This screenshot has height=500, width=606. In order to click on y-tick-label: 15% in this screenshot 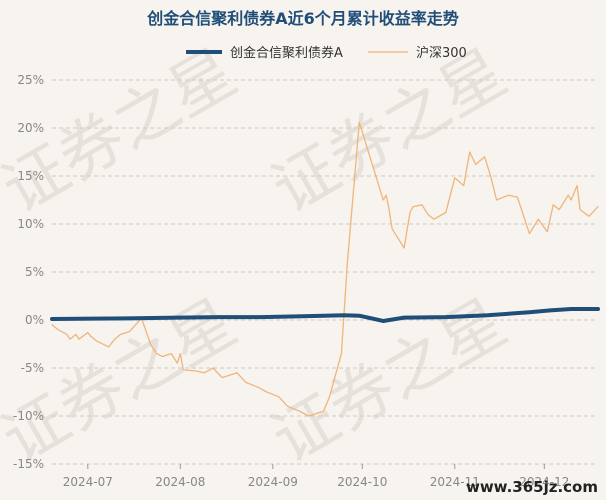, I will do `click(30, 176)`.